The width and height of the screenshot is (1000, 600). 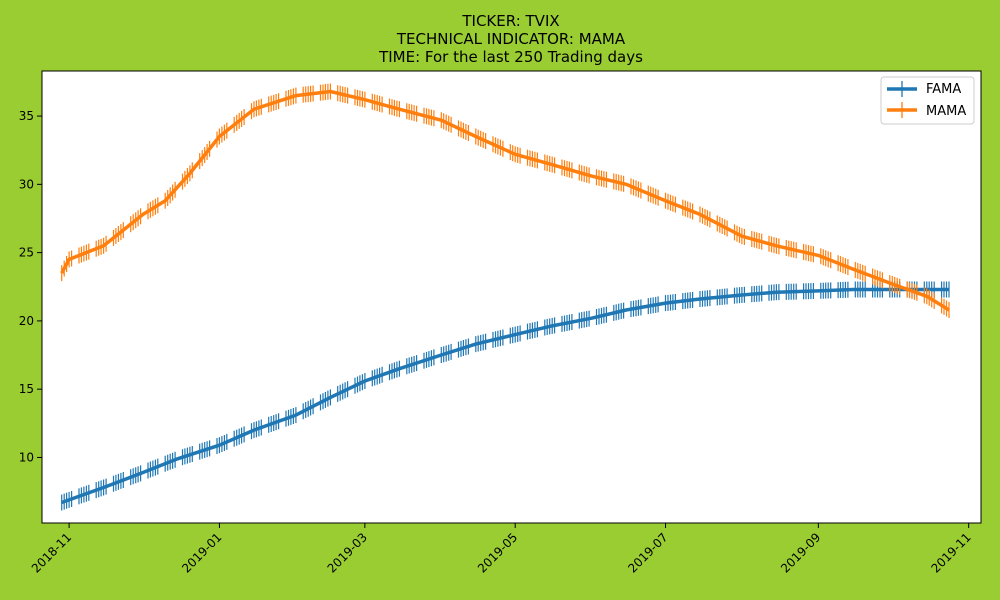 What do you see at coordinates (924, 89) in the screenshot?
I see `legend-item-fama: FAMA` at bounding box center [924, 89].